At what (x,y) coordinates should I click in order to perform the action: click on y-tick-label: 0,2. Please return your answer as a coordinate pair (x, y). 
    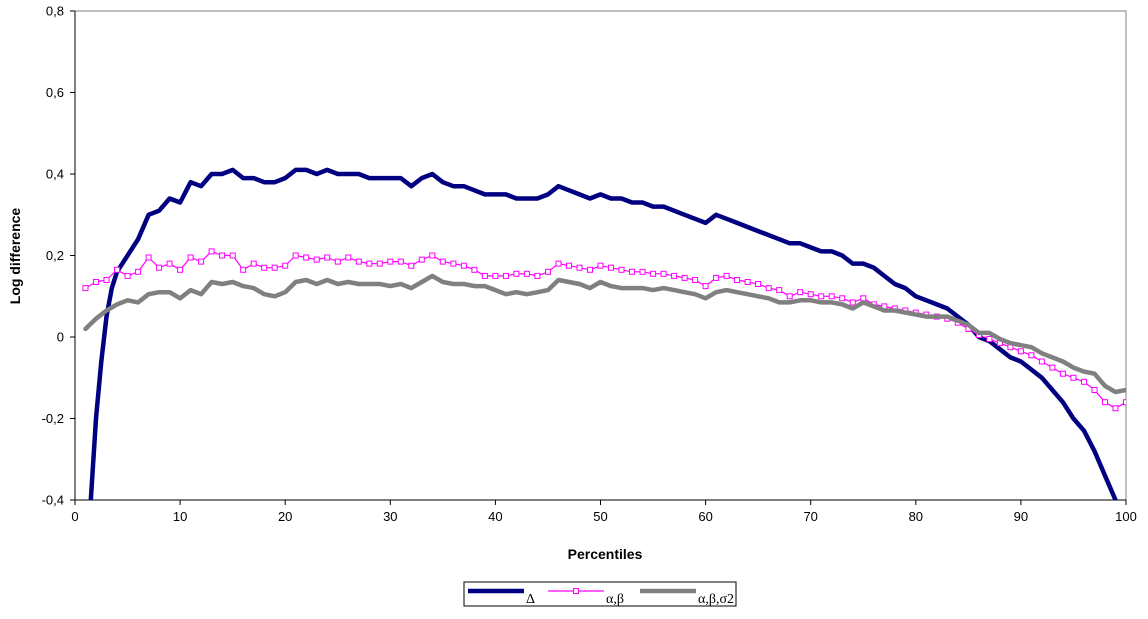
    Looking at the image, I should click on (55, 255).